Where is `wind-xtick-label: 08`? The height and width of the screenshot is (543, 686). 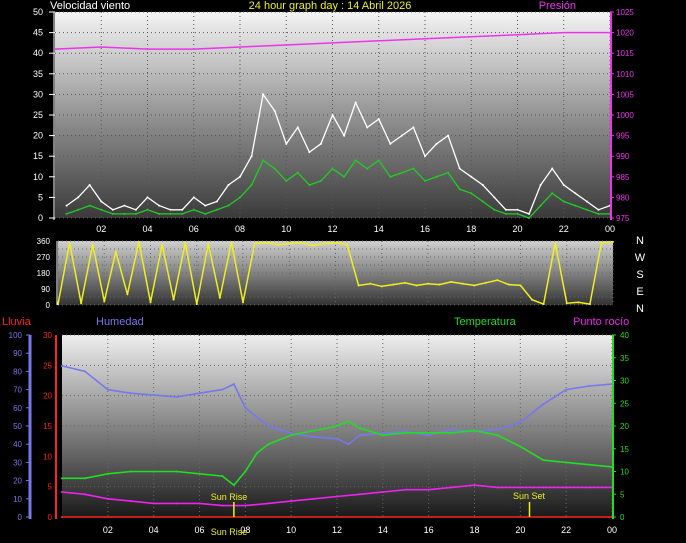
wind-xtick-label: 08 is located at coordinates (240, 229).